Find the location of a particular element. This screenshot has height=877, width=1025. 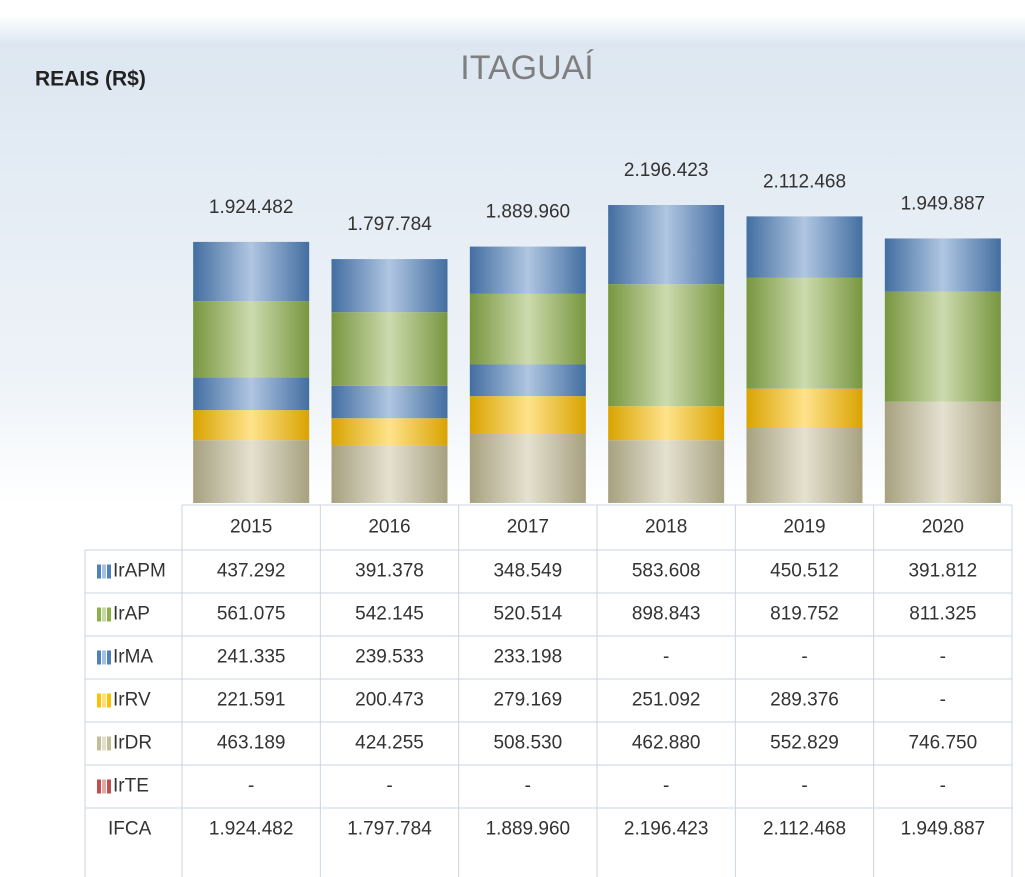

table-value: 348.549 is located at coordinates (527, 571).